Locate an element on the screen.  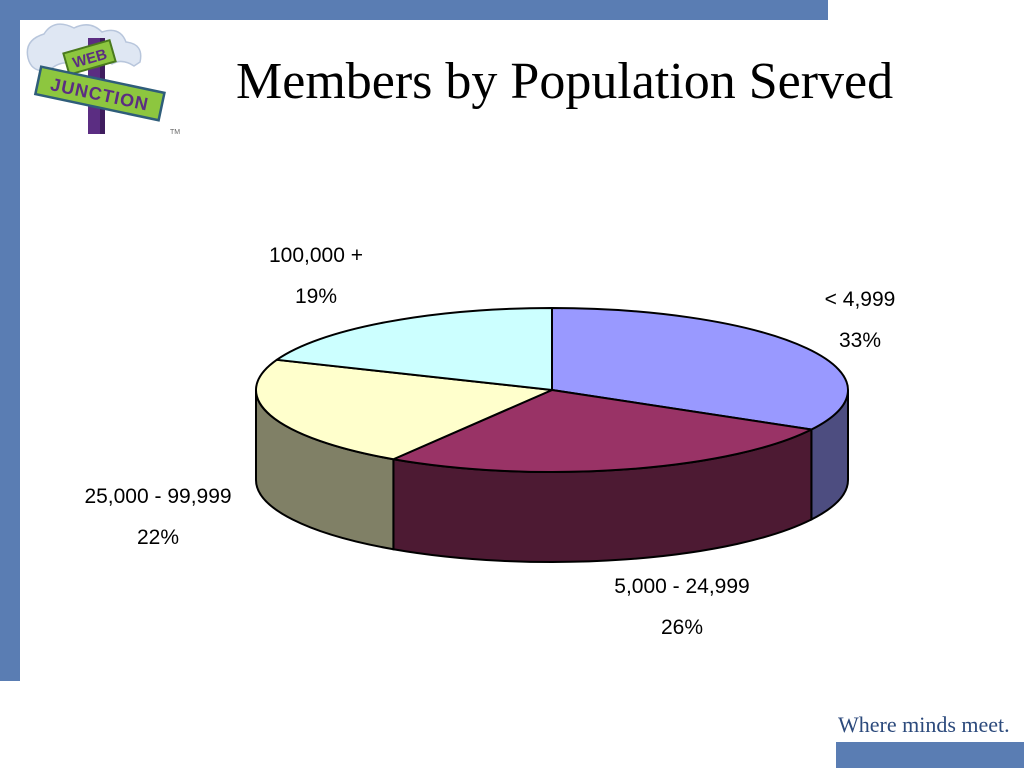
pie-top-faces is located at coordinates (552, 390).